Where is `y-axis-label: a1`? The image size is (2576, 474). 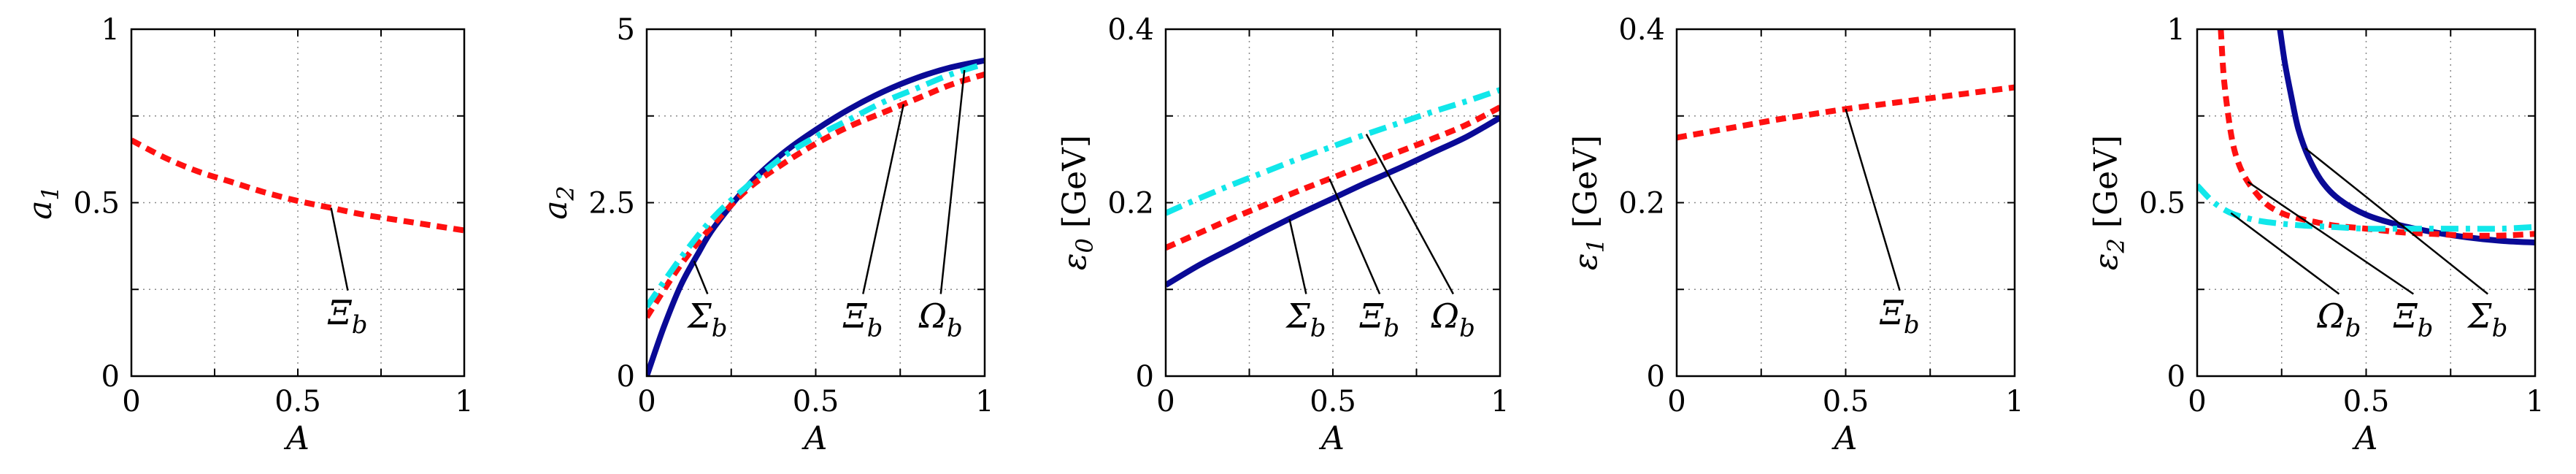
y-axis-label: a1 is located at coordinates (43, 203).